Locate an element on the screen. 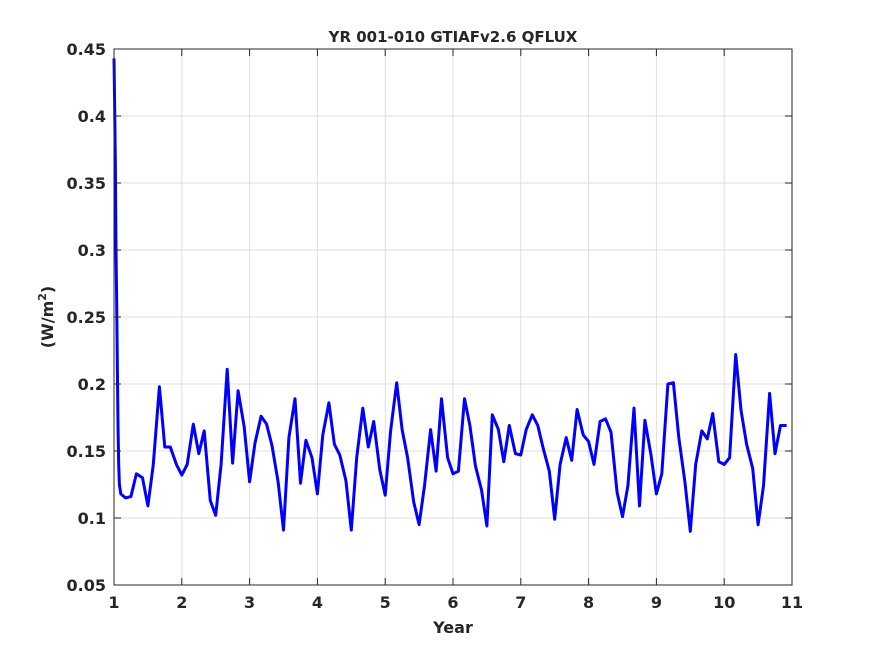  y-tick-label: 0.25 is located at coordinates (86, 317).